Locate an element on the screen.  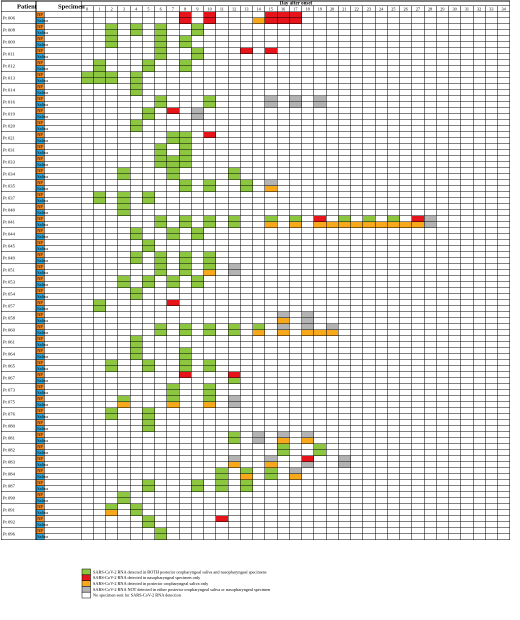
legend-swatch is located at coordinates (86, 595).